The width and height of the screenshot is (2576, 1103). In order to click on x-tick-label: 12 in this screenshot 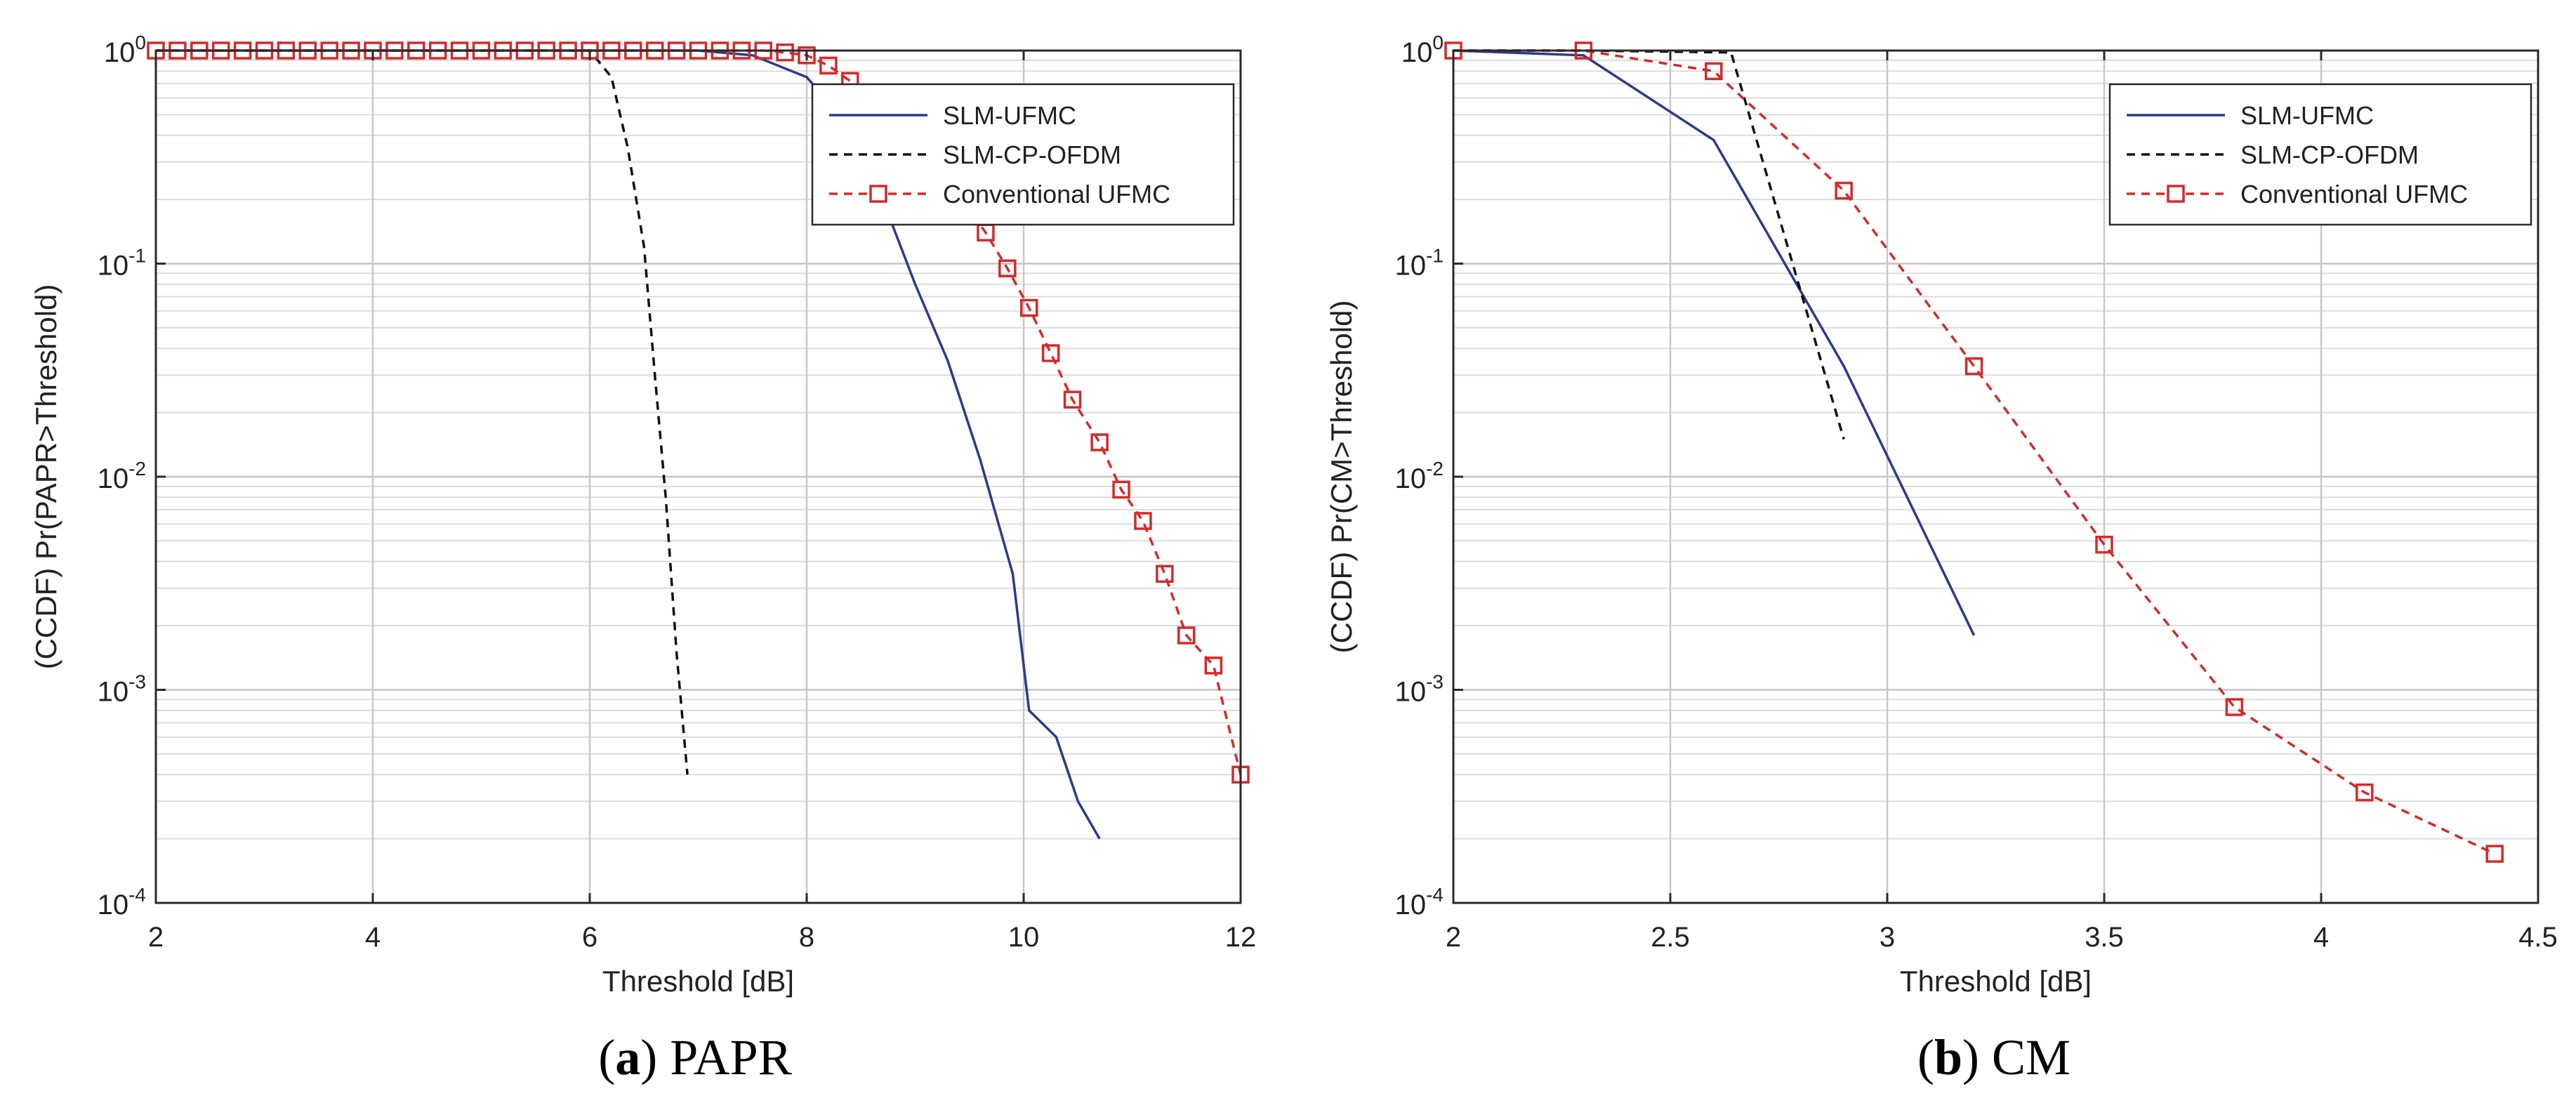, I will do `click(1241, 937)`.